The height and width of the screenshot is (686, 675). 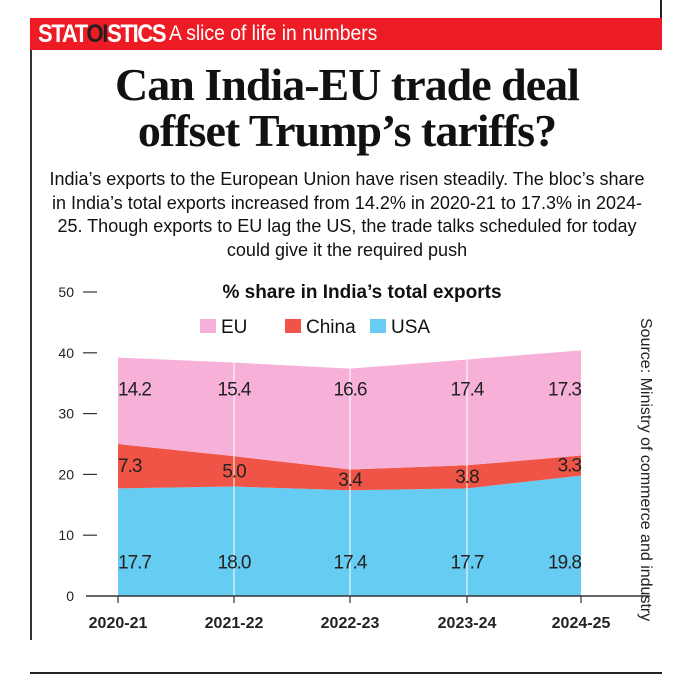 What do you see at coordinates (235, 389) in the screenshot?
I see `data-label-eu: 15.4` at bounding box center [235, 389].